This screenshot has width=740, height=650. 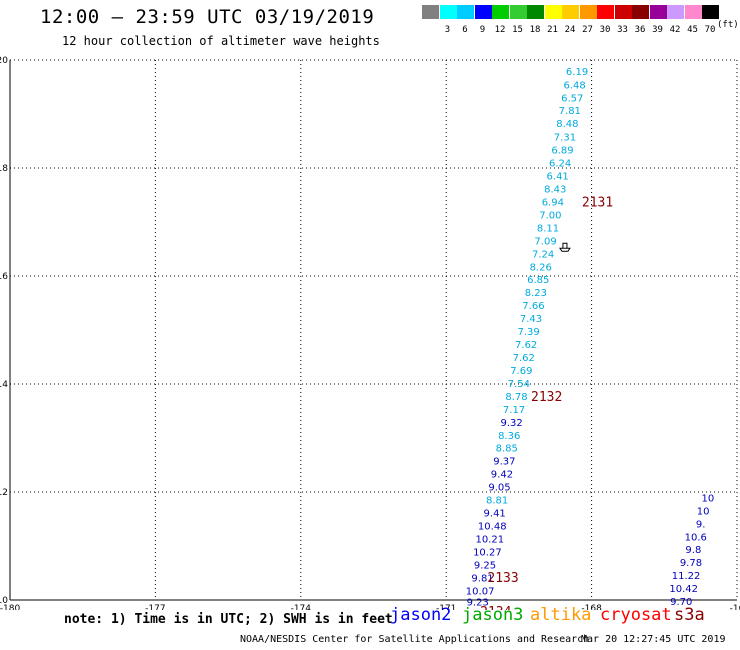 What do you see at coordinates (155, 607) in the screenshot?
I see `x-tick-label: -177` at bounding box center [155, 607].